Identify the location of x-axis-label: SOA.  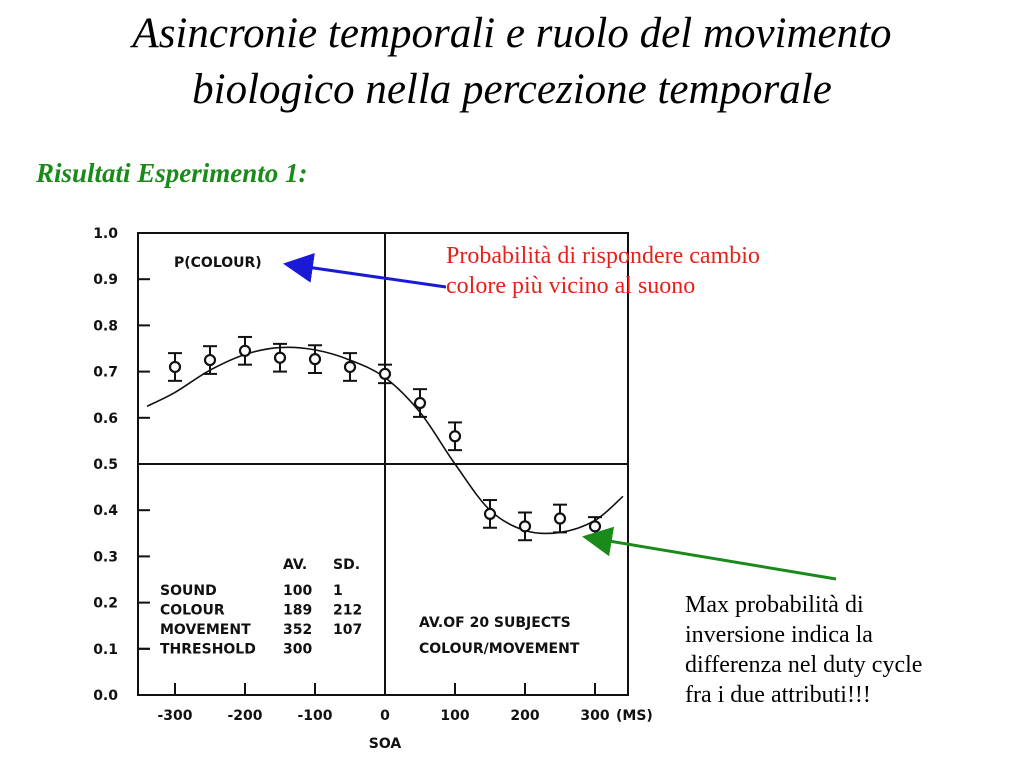
(385, 744).